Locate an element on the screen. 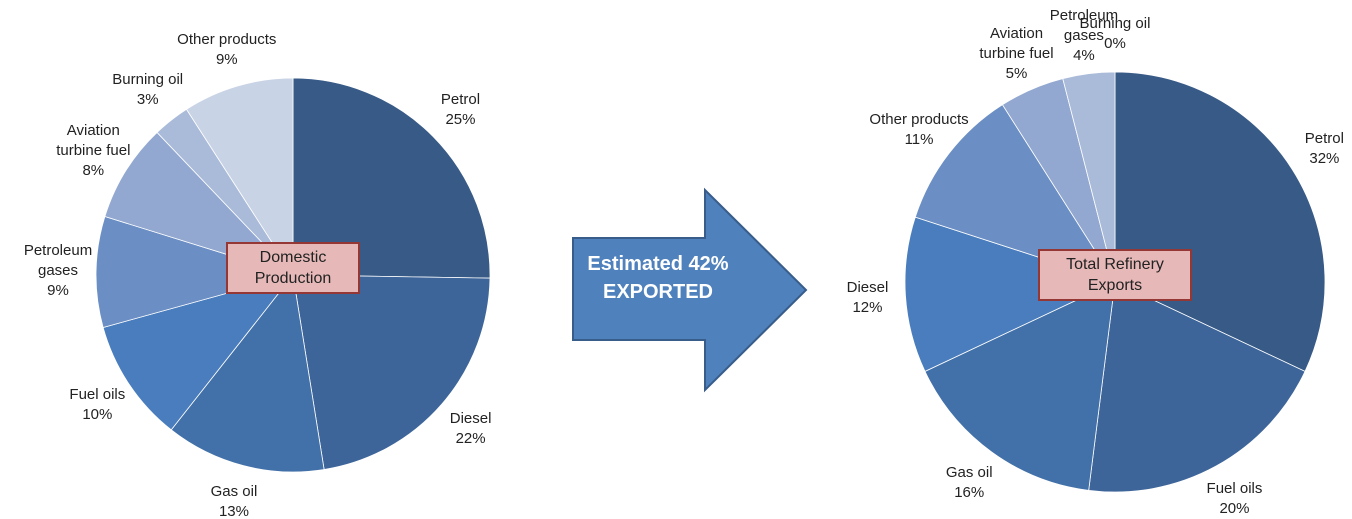  slice-label: Aviation turbine fuel 5% is located at coordinates (1017, 54).